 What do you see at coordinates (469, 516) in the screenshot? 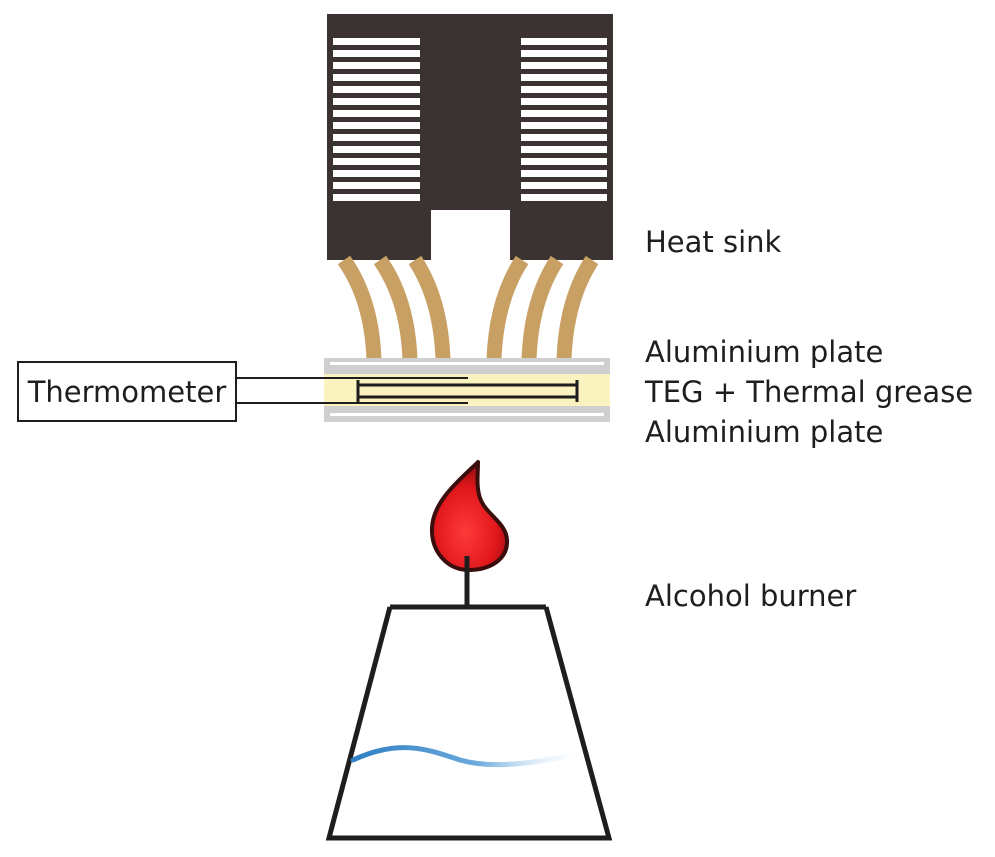
I see `flame-shape` at bounding box center [469, 516].